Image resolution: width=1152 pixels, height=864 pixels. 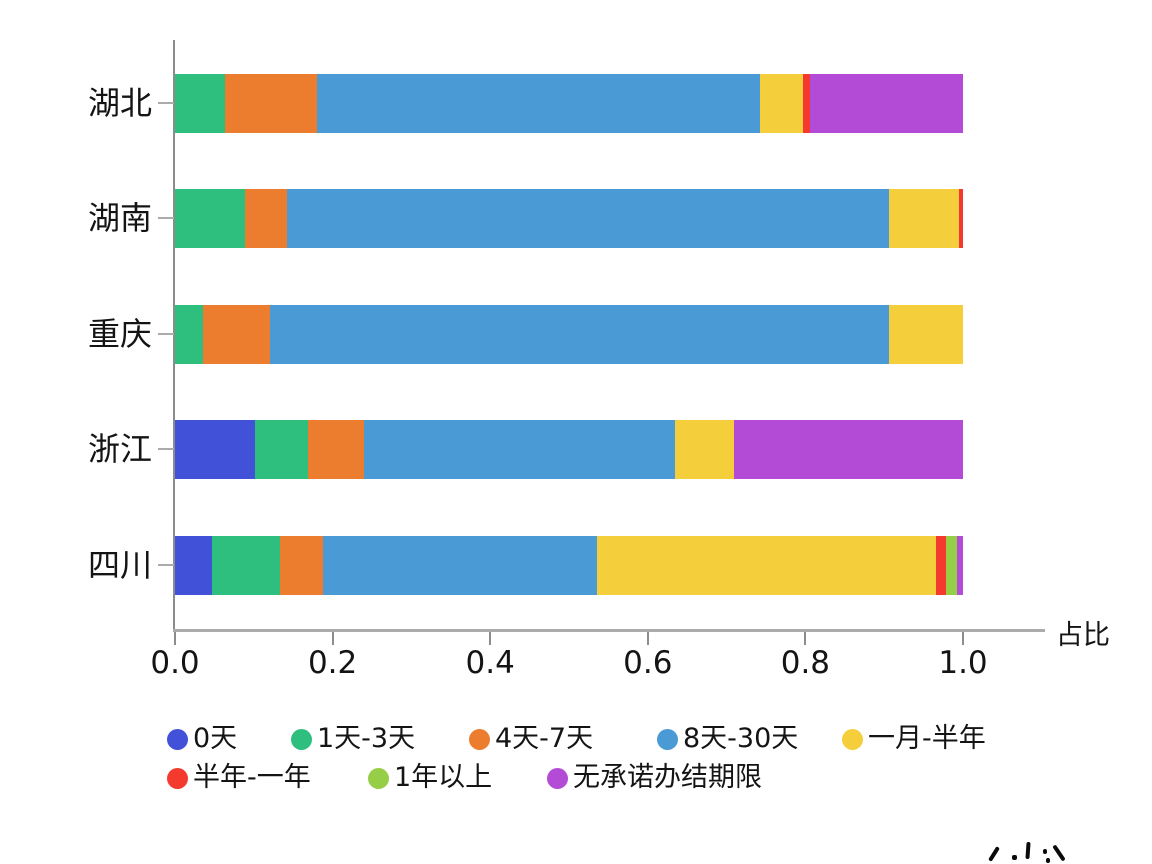 What do you see at coordinates (544, 738) in the screenshot?
I see `legend-label: 4天-7天` at bounding box center [544, 738].